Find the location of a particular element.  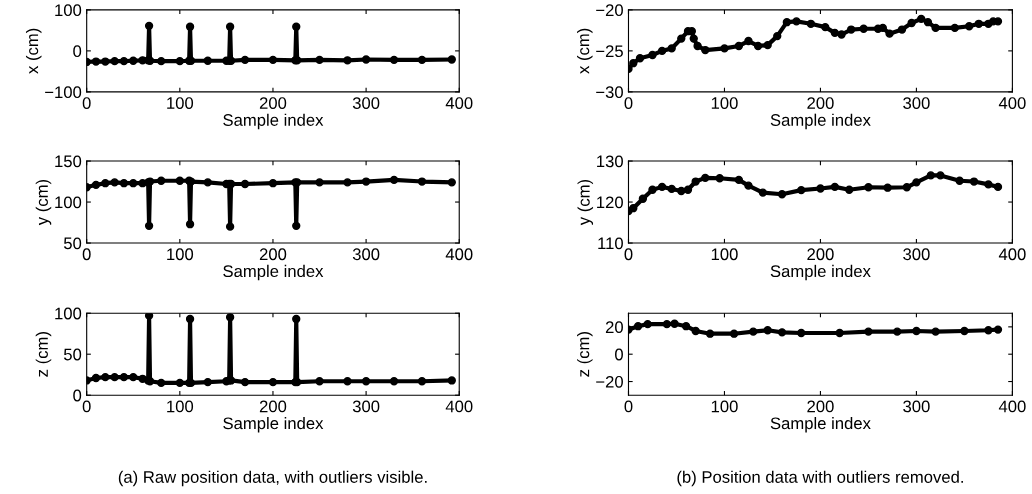

y-tick-label: 50 is located at coordinates (72, 354).